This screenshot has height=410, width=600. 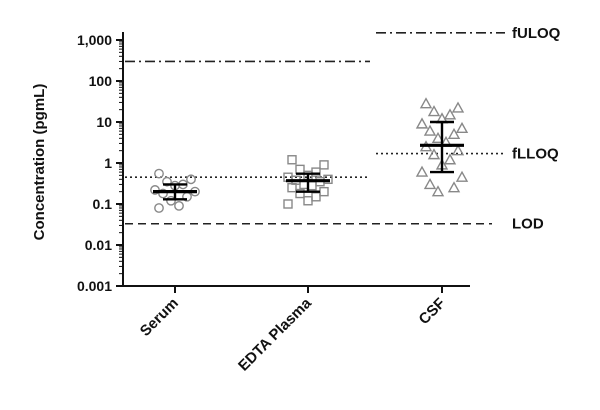 I want to click on y-tick-label: 0.001, so click(x=94, y=286).